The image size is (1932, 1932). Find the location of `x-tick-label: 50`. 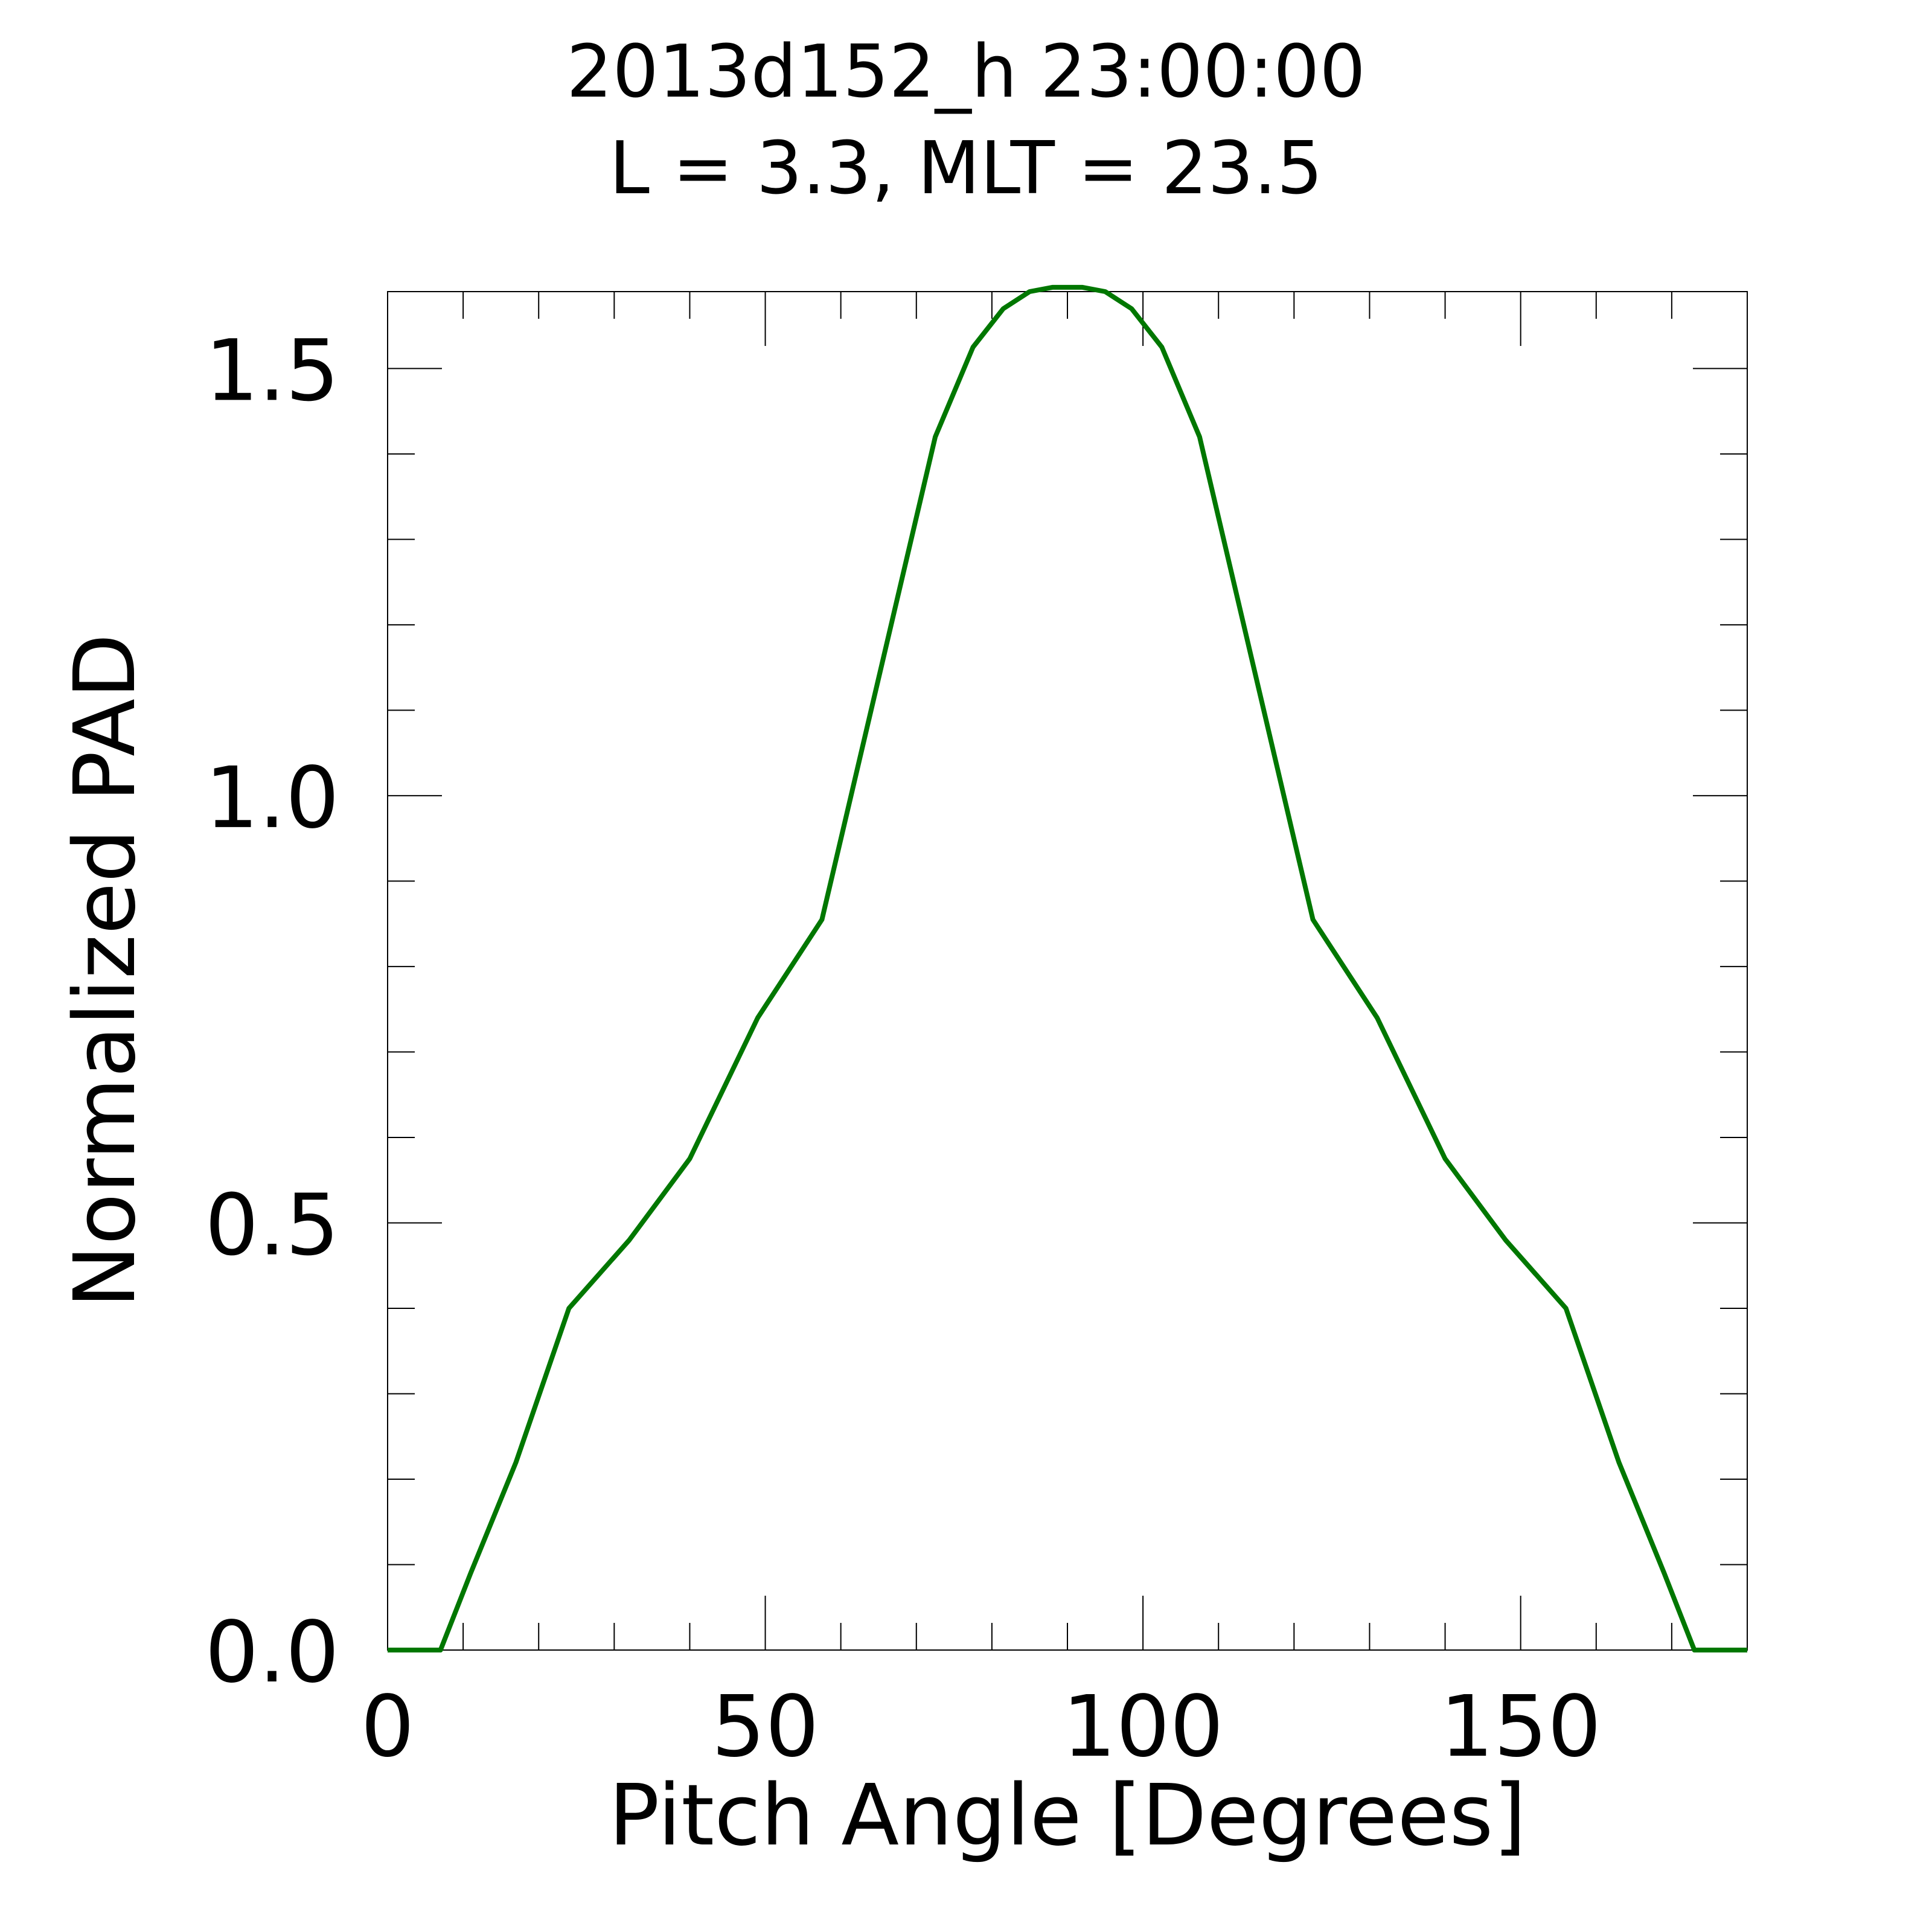

x-tick-label: 50 is located at coordinates (765, 1727).